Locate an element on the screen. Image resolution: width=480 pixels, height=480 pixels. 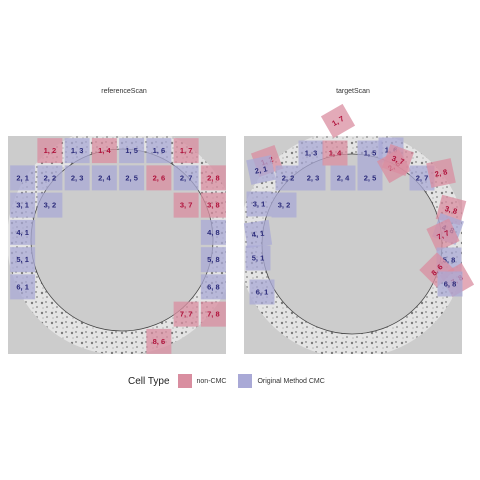
reference-cell-label-2-8: 2, 8 is located at coordinates (213, 177).